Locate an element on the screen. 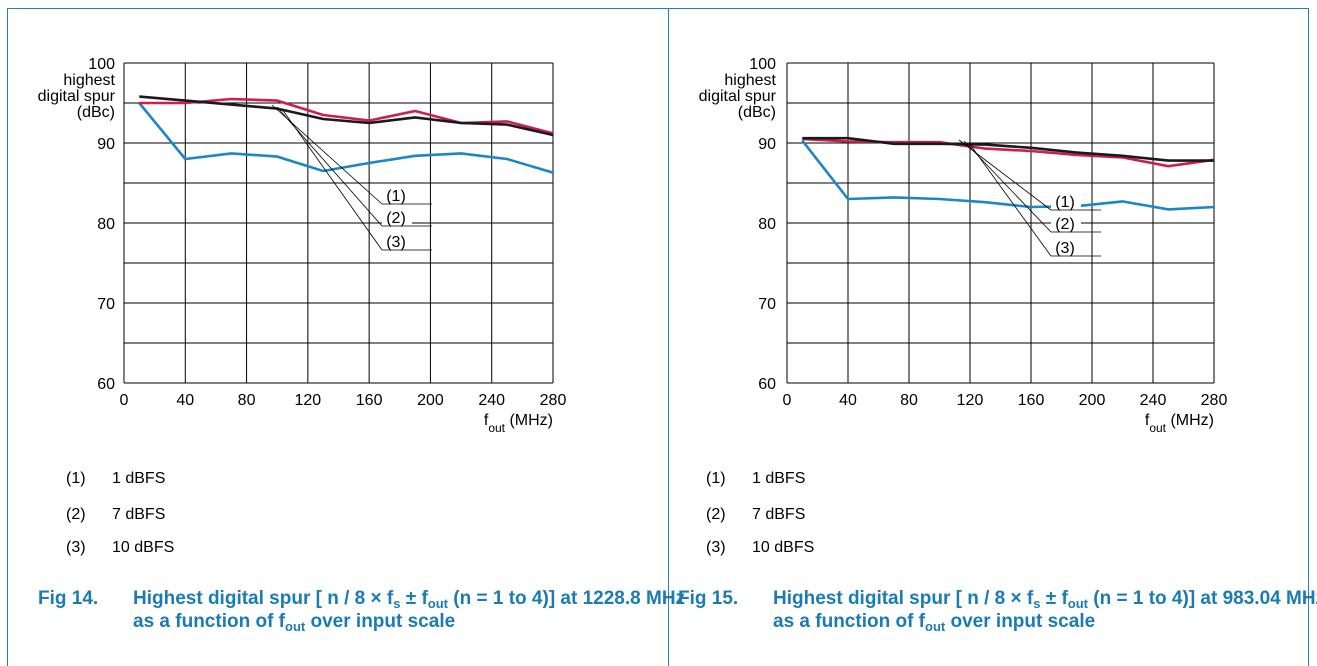 Image resolution: width=1317 pixels, height=666 pixels. caption-label: Fig 15. is located at coordinates (708, 598).